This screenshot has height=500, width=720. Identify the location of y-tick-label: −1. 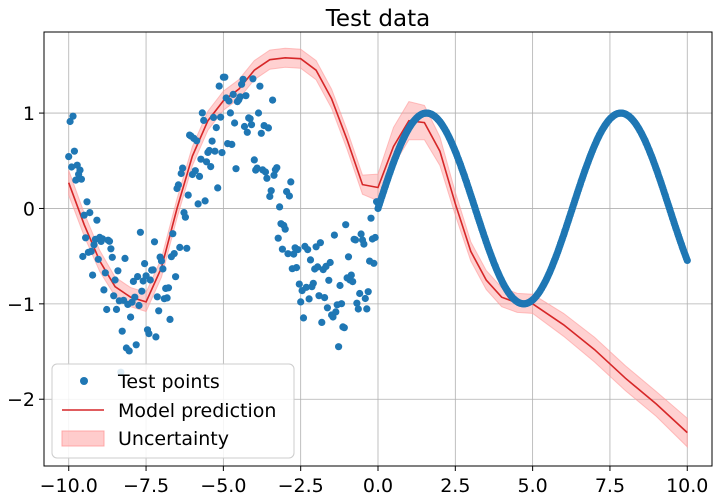
(21, 305).